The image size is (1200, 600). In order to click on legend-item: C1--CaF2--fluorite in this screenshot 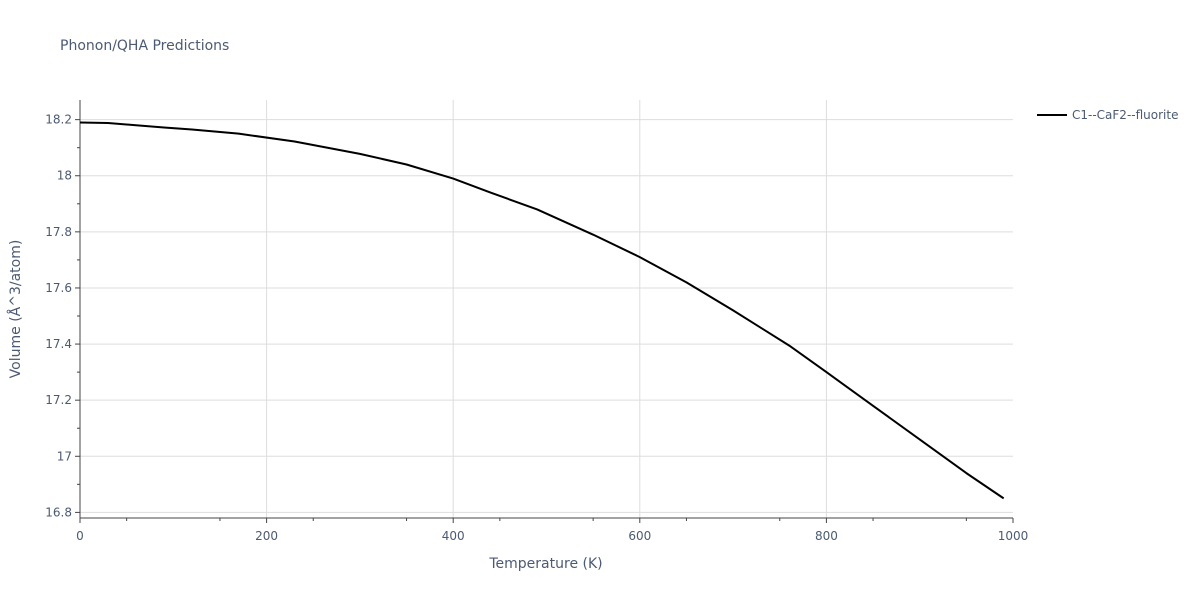, I will do `click(1107, 115)`.